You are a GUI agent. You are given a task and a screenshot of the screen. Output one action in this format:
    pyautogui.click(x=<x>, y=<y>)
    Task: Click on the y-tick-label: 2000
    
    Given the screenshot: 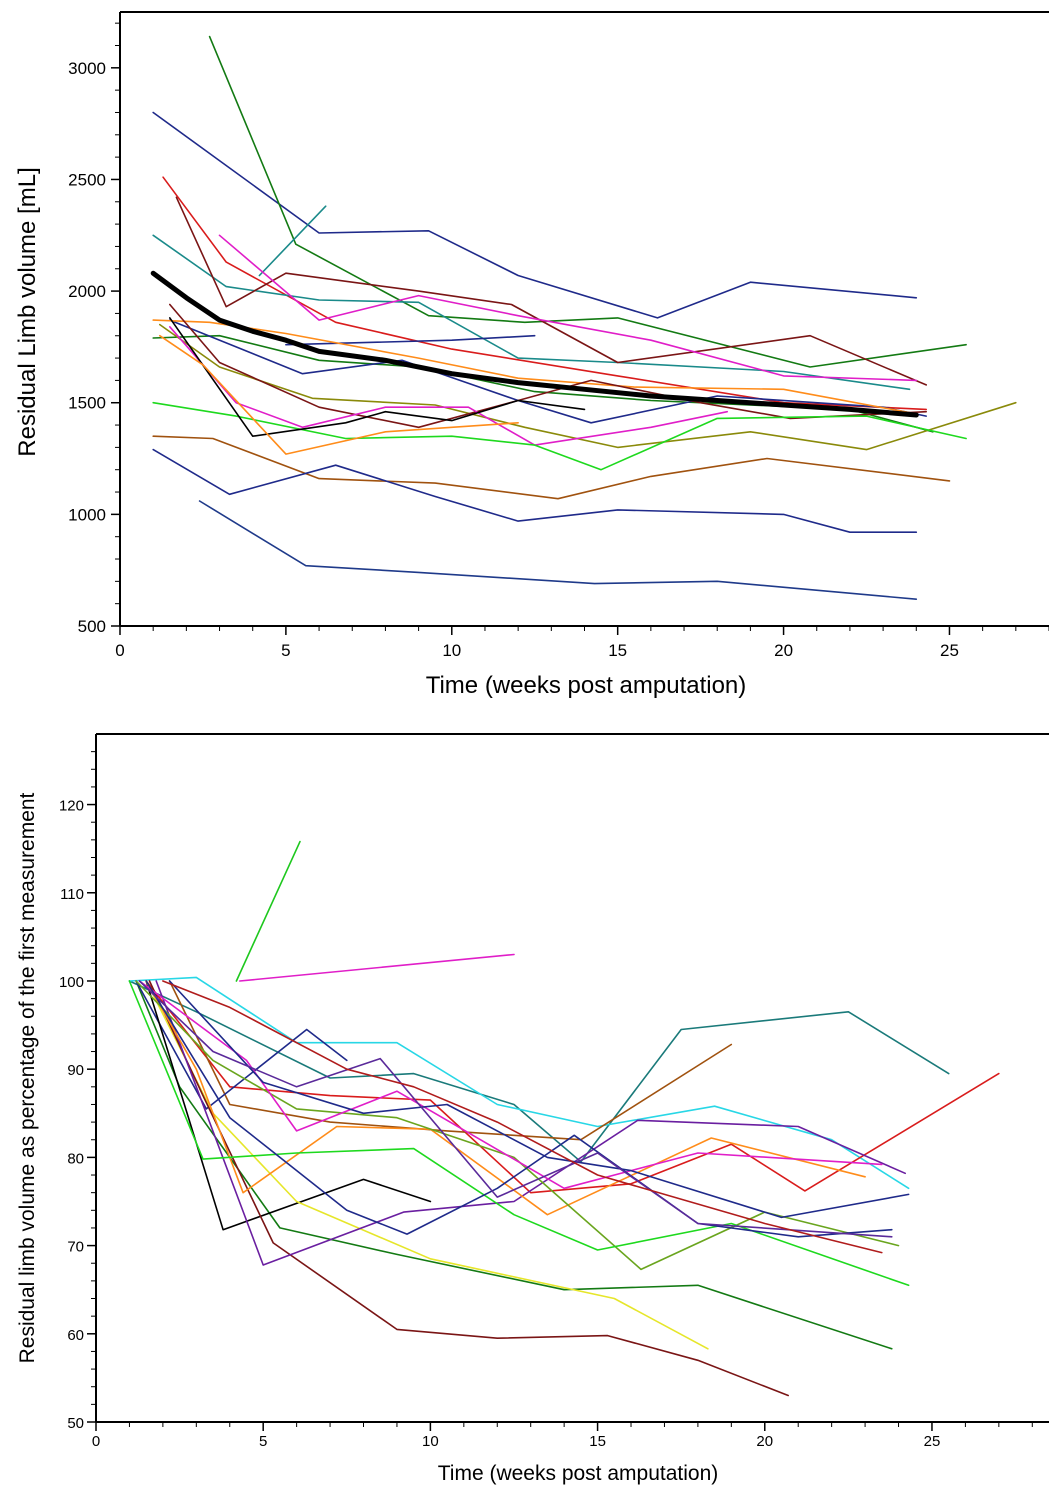 What is the action you would take?
    pyautogui.click(x=87, y=291)
    